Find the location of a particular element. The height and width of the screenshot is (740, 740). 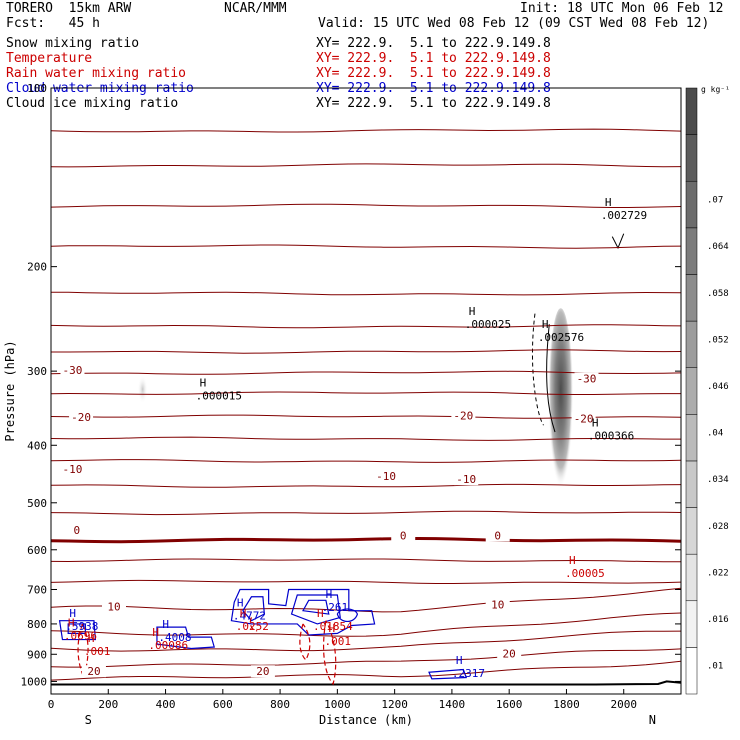

field-cloud-ice-label: Cloud ice mixing ratio is located at coordinates (92, 103).